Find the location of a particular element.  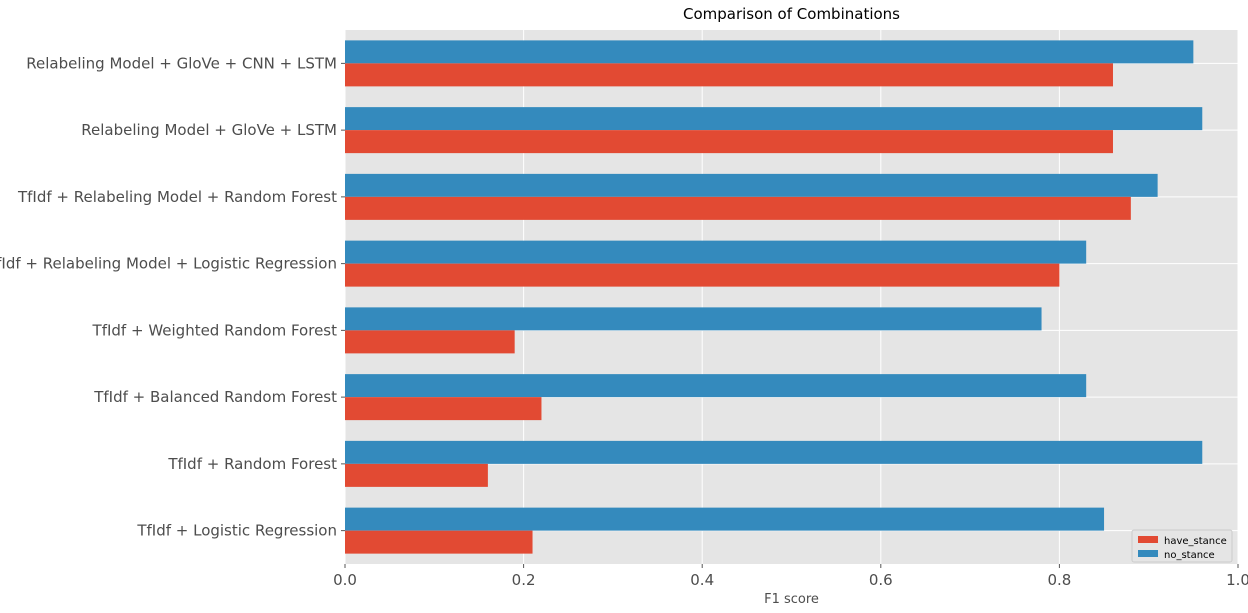

legend-swatch-have_stance is located at coordinates (1148, 539).